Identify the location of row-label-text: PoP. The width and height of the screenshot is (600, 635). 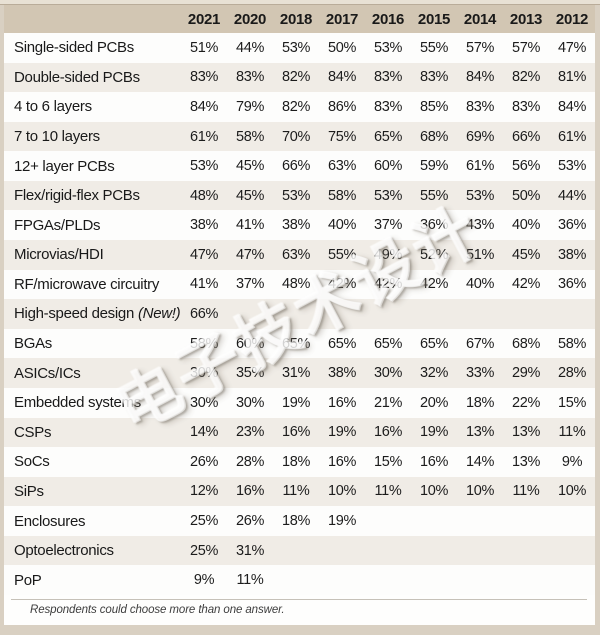
(28, 580).